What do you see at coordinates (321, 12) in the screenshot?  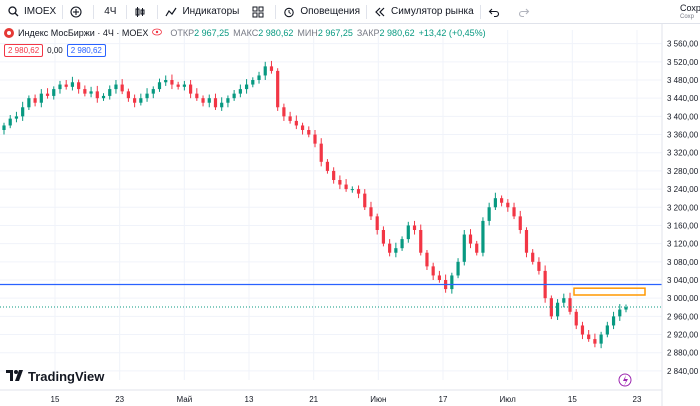 I see `alerts-button: Оповещения` at bounding box center [321, 12].